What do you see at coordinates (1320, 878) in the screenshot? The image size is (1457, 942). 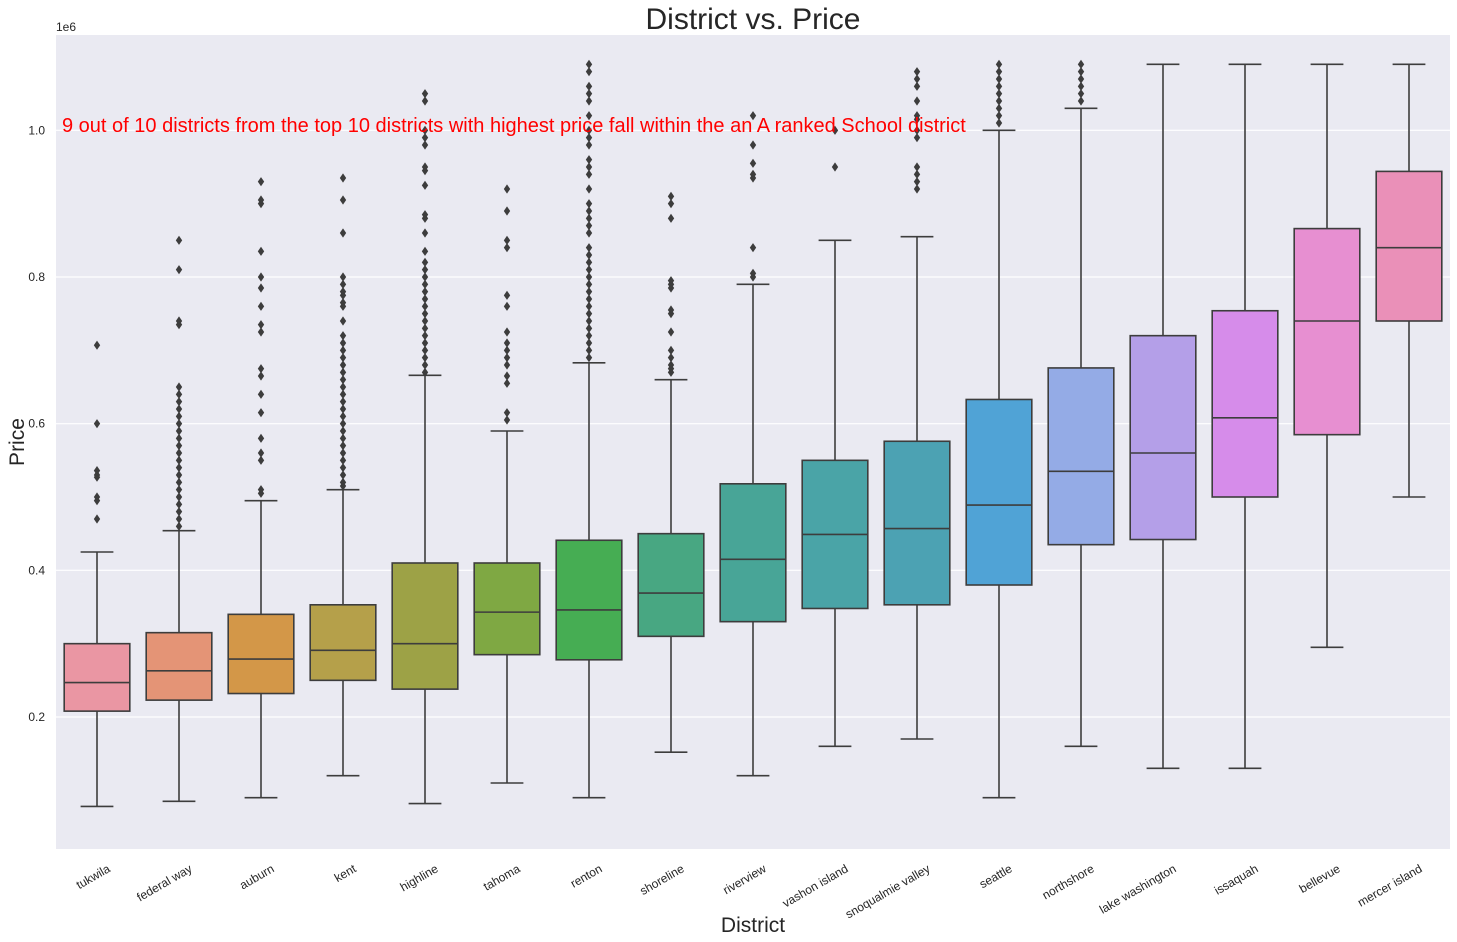 I see `x-tick-label: bellevue` at bounding box center [1320, 878].